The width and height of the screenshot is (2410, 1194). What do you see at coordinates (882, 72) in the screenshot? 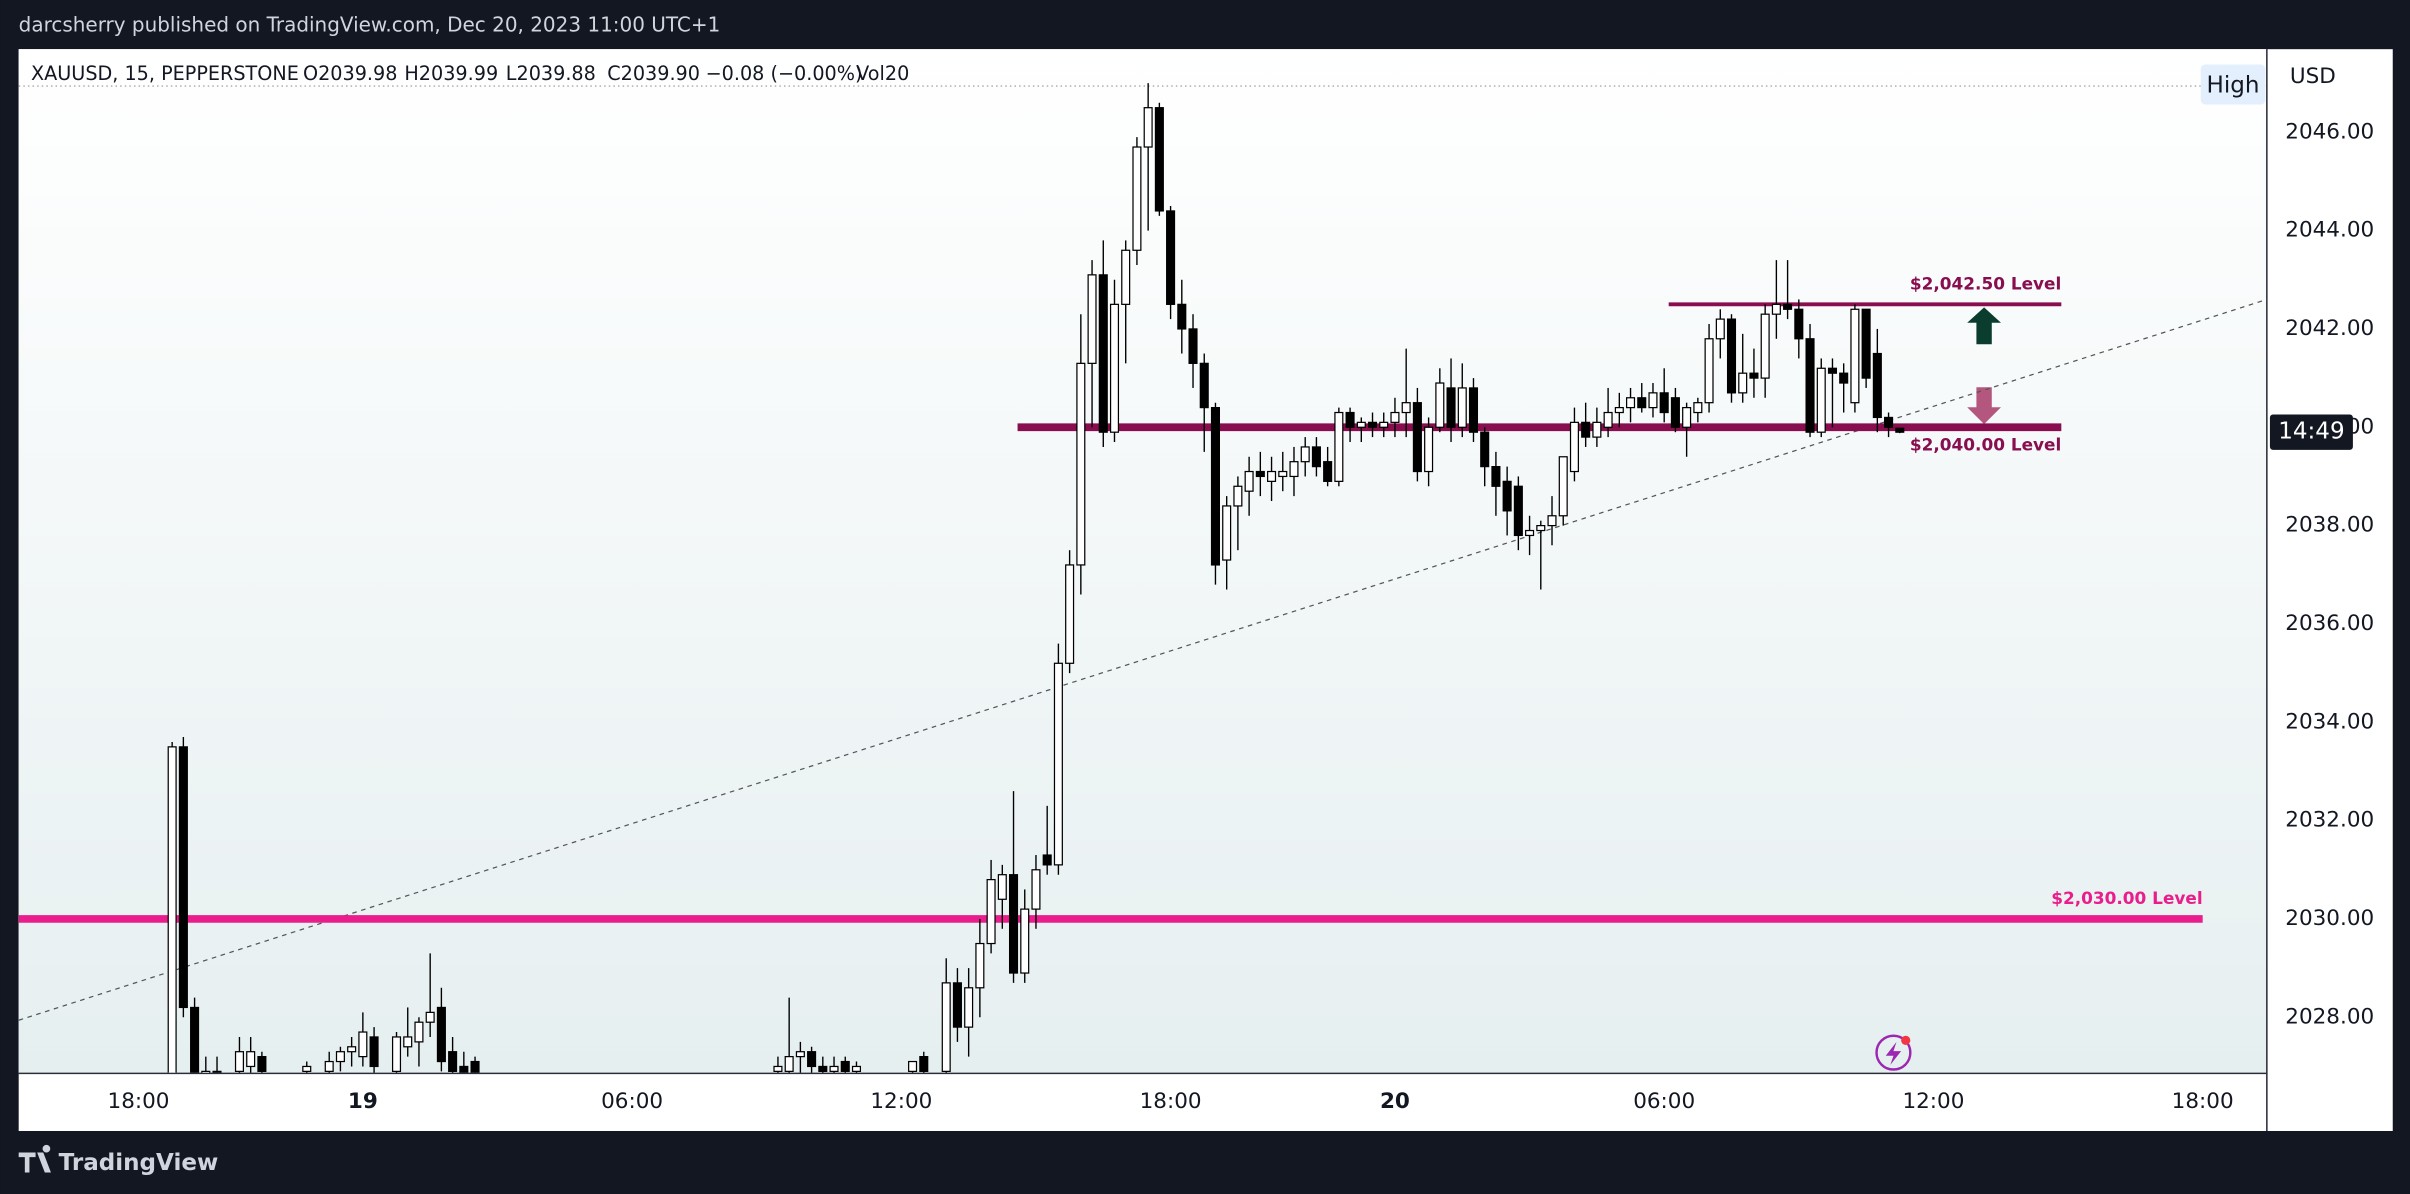
I see `volume: Vol20` at bounding box center [882, 72].